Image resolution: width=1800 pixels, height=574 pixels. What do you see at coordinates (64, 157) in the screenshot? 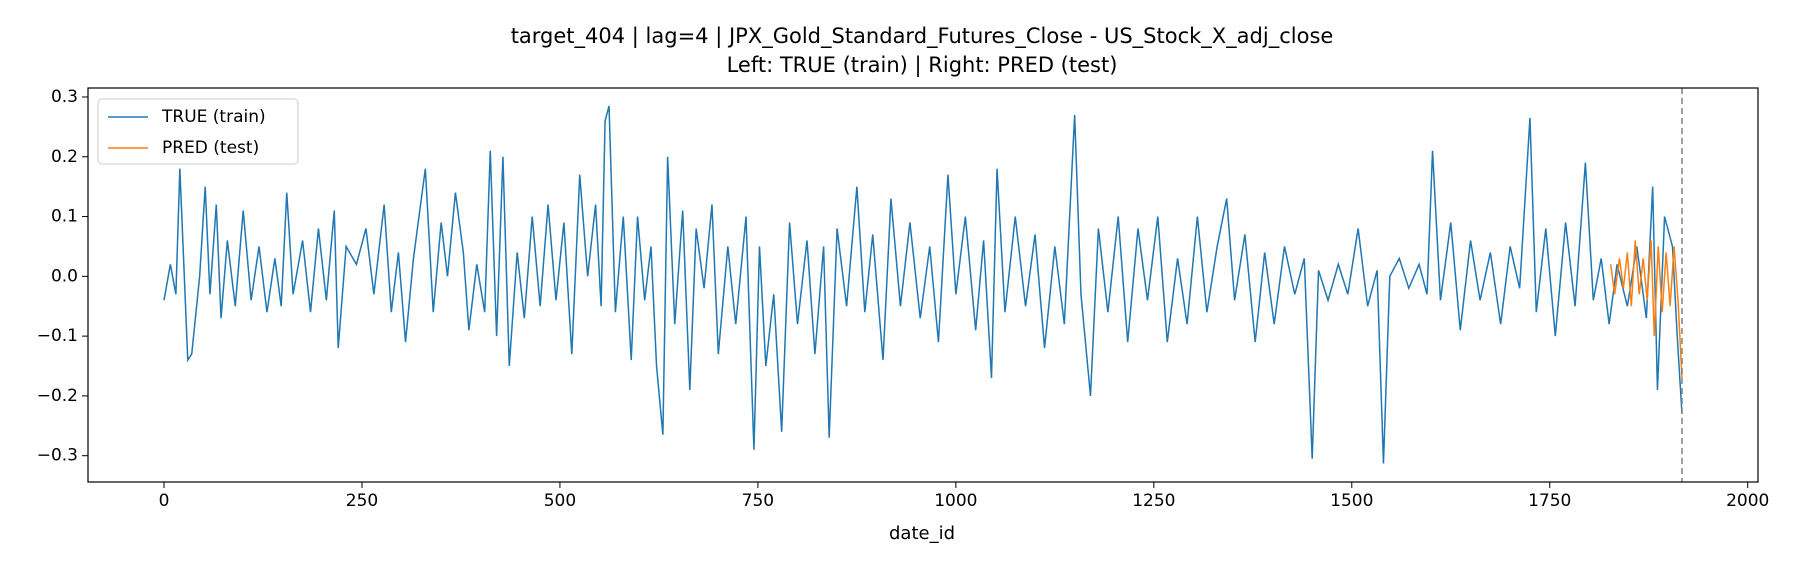
I see `y-tick-label: 0.2` at bounding box center [64, 157].